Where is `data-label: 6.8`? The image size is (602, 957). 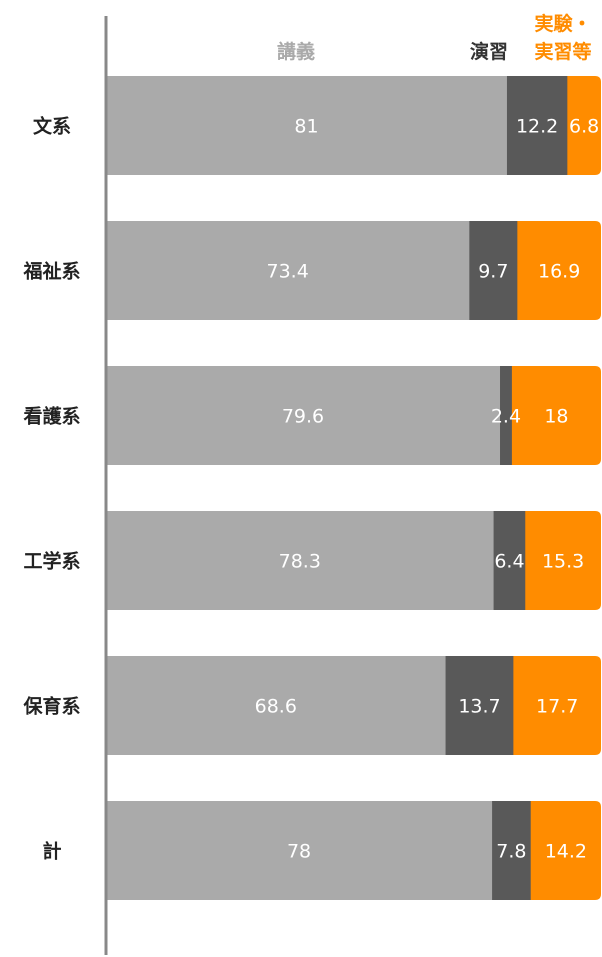 data-label: 6.8 is located at coordinates (584, 127).